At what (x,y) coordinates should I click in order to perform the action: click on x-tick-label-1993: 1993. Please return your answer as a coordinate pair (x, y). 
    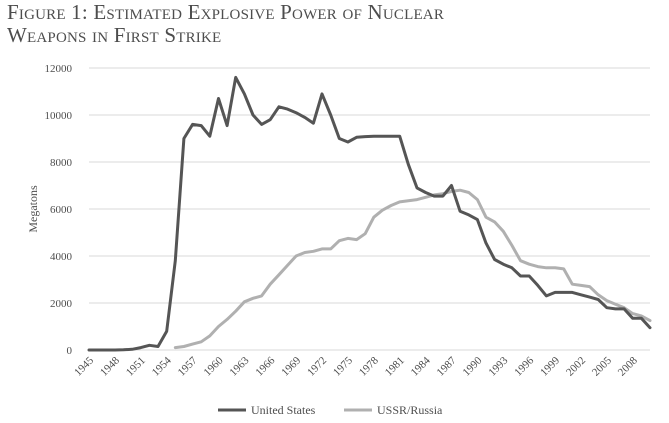
    Looking at the image, I should click on (498, 366).